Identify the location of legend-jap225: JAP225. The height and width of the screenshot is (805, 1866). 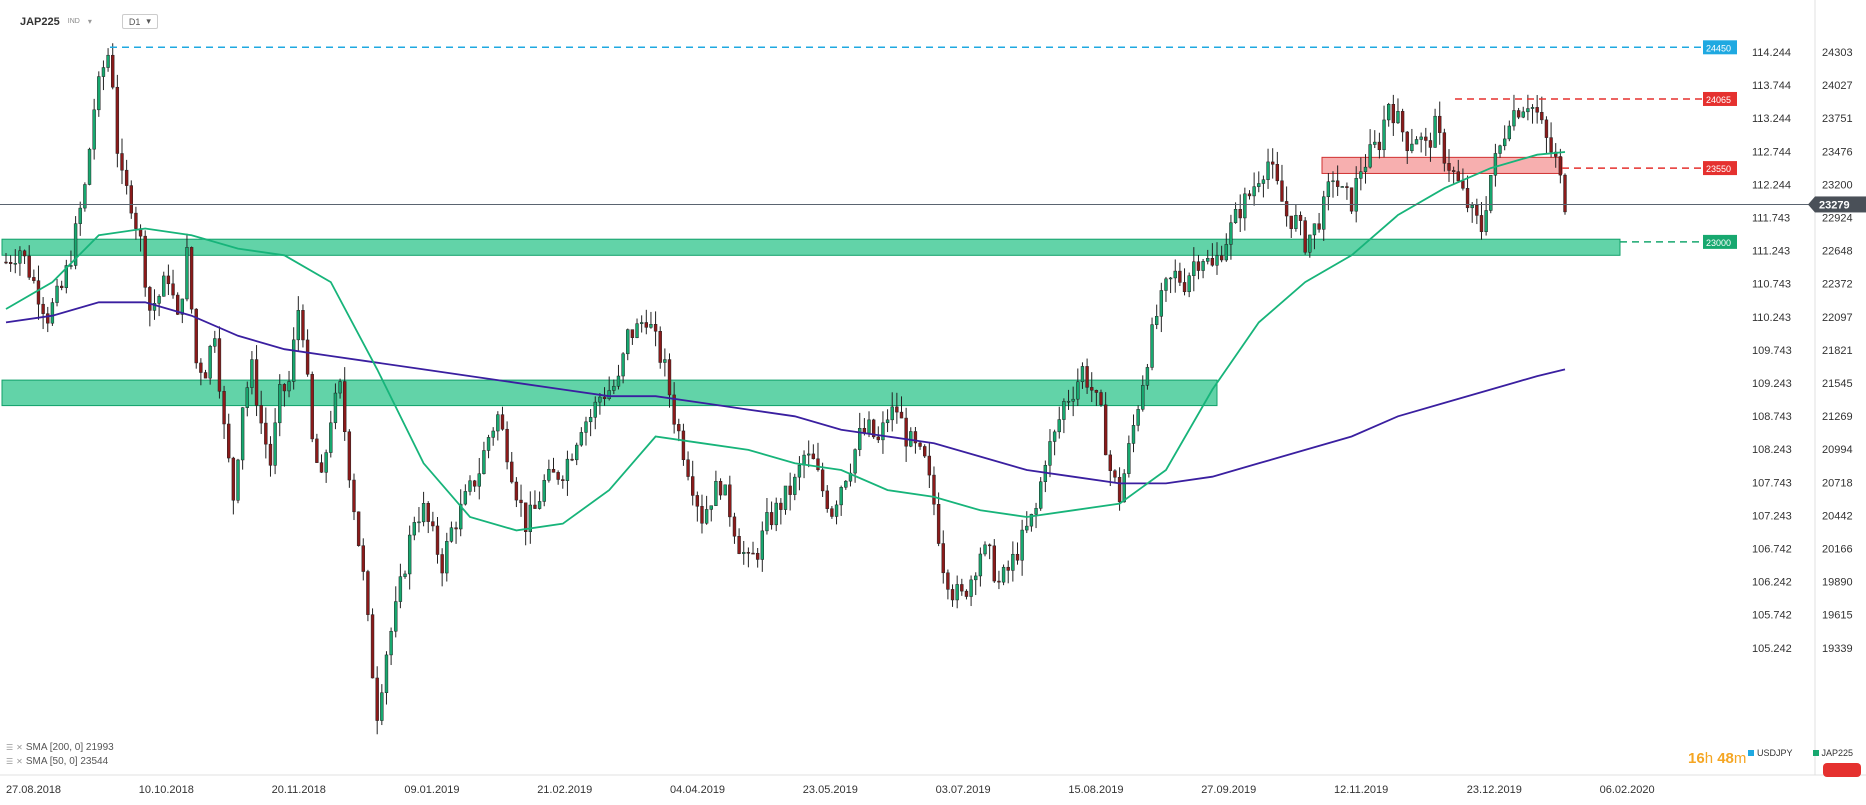
(1832, 753).